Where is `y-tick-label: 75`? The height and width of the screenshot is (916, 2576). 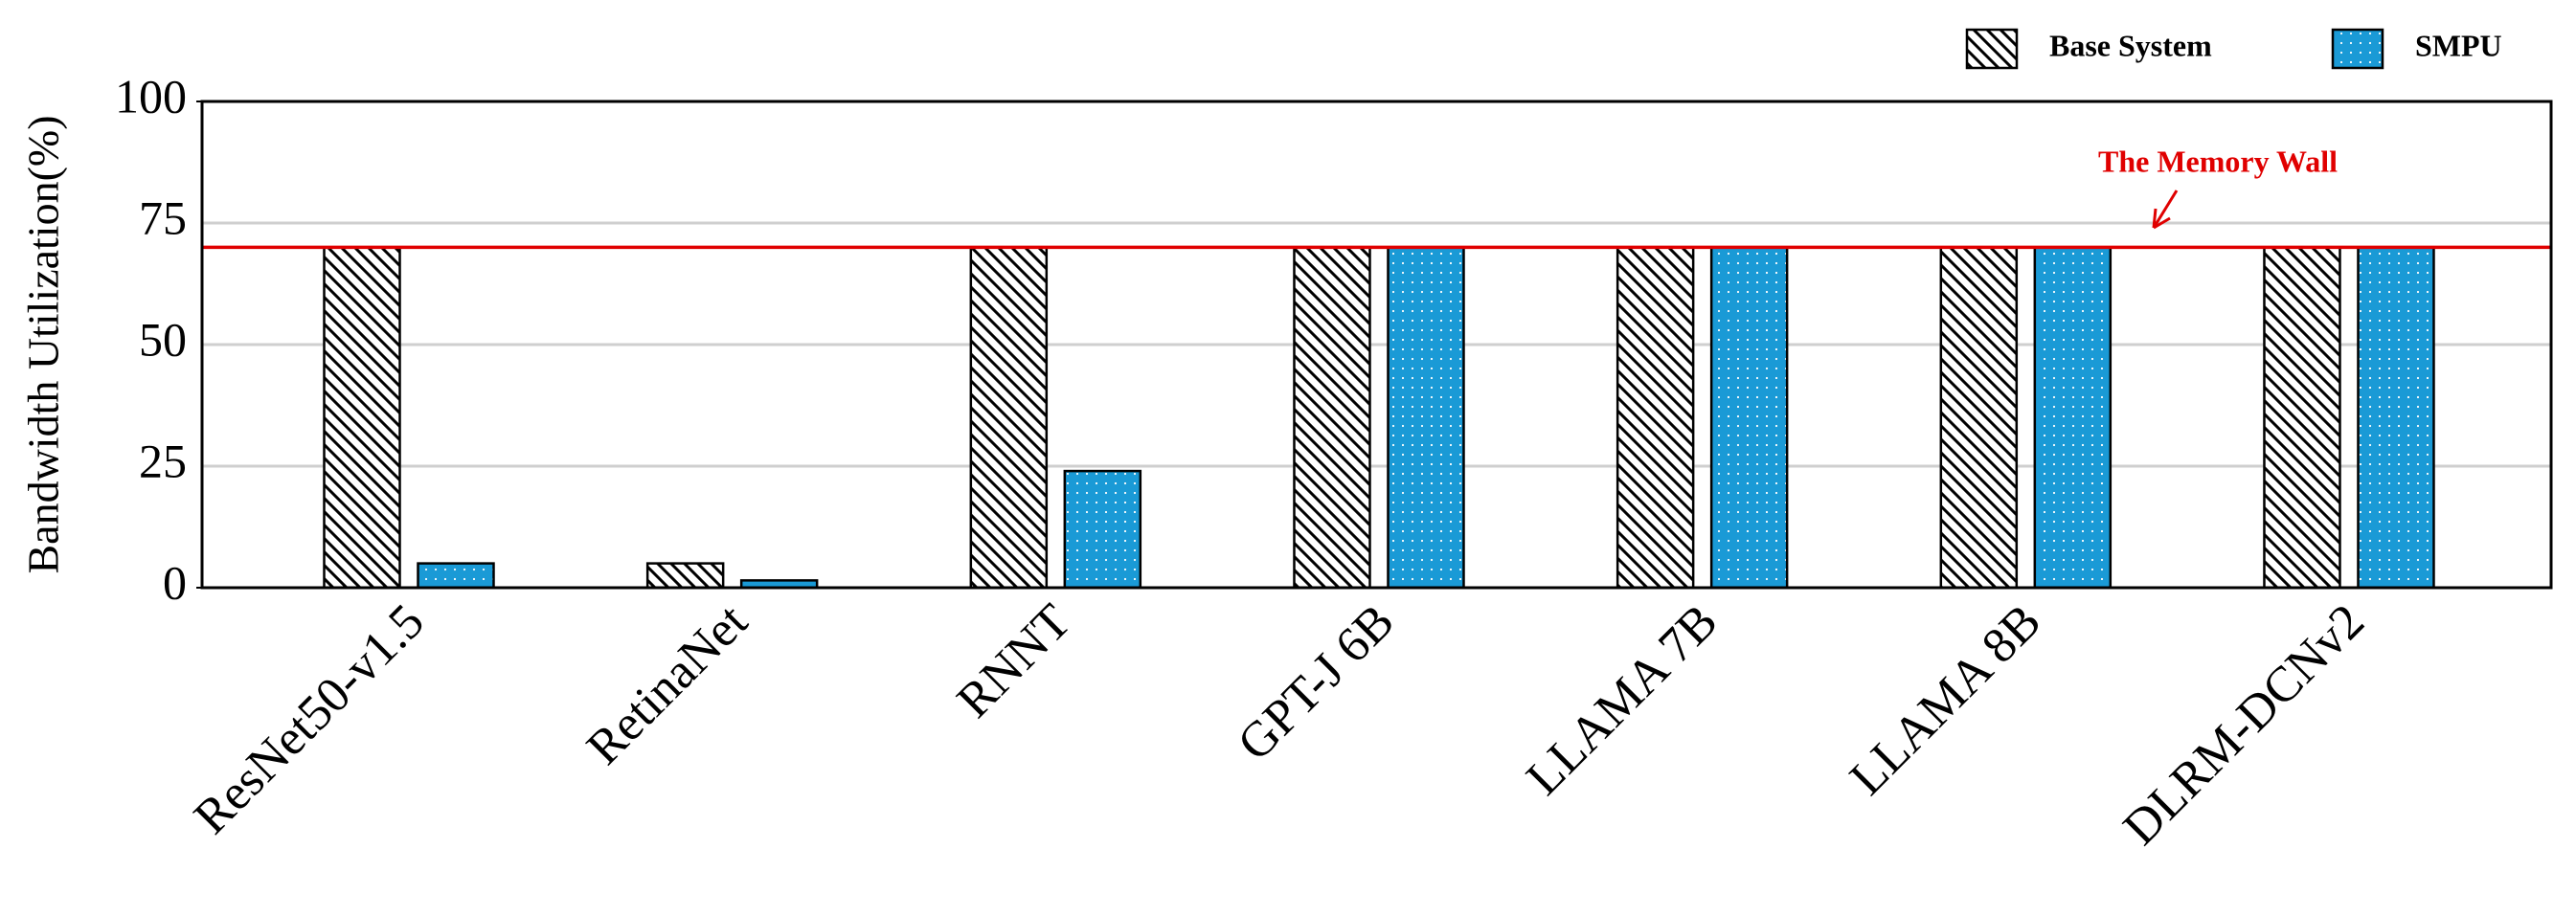 y-tick-label: 75 is located at coordinates (163, 217).